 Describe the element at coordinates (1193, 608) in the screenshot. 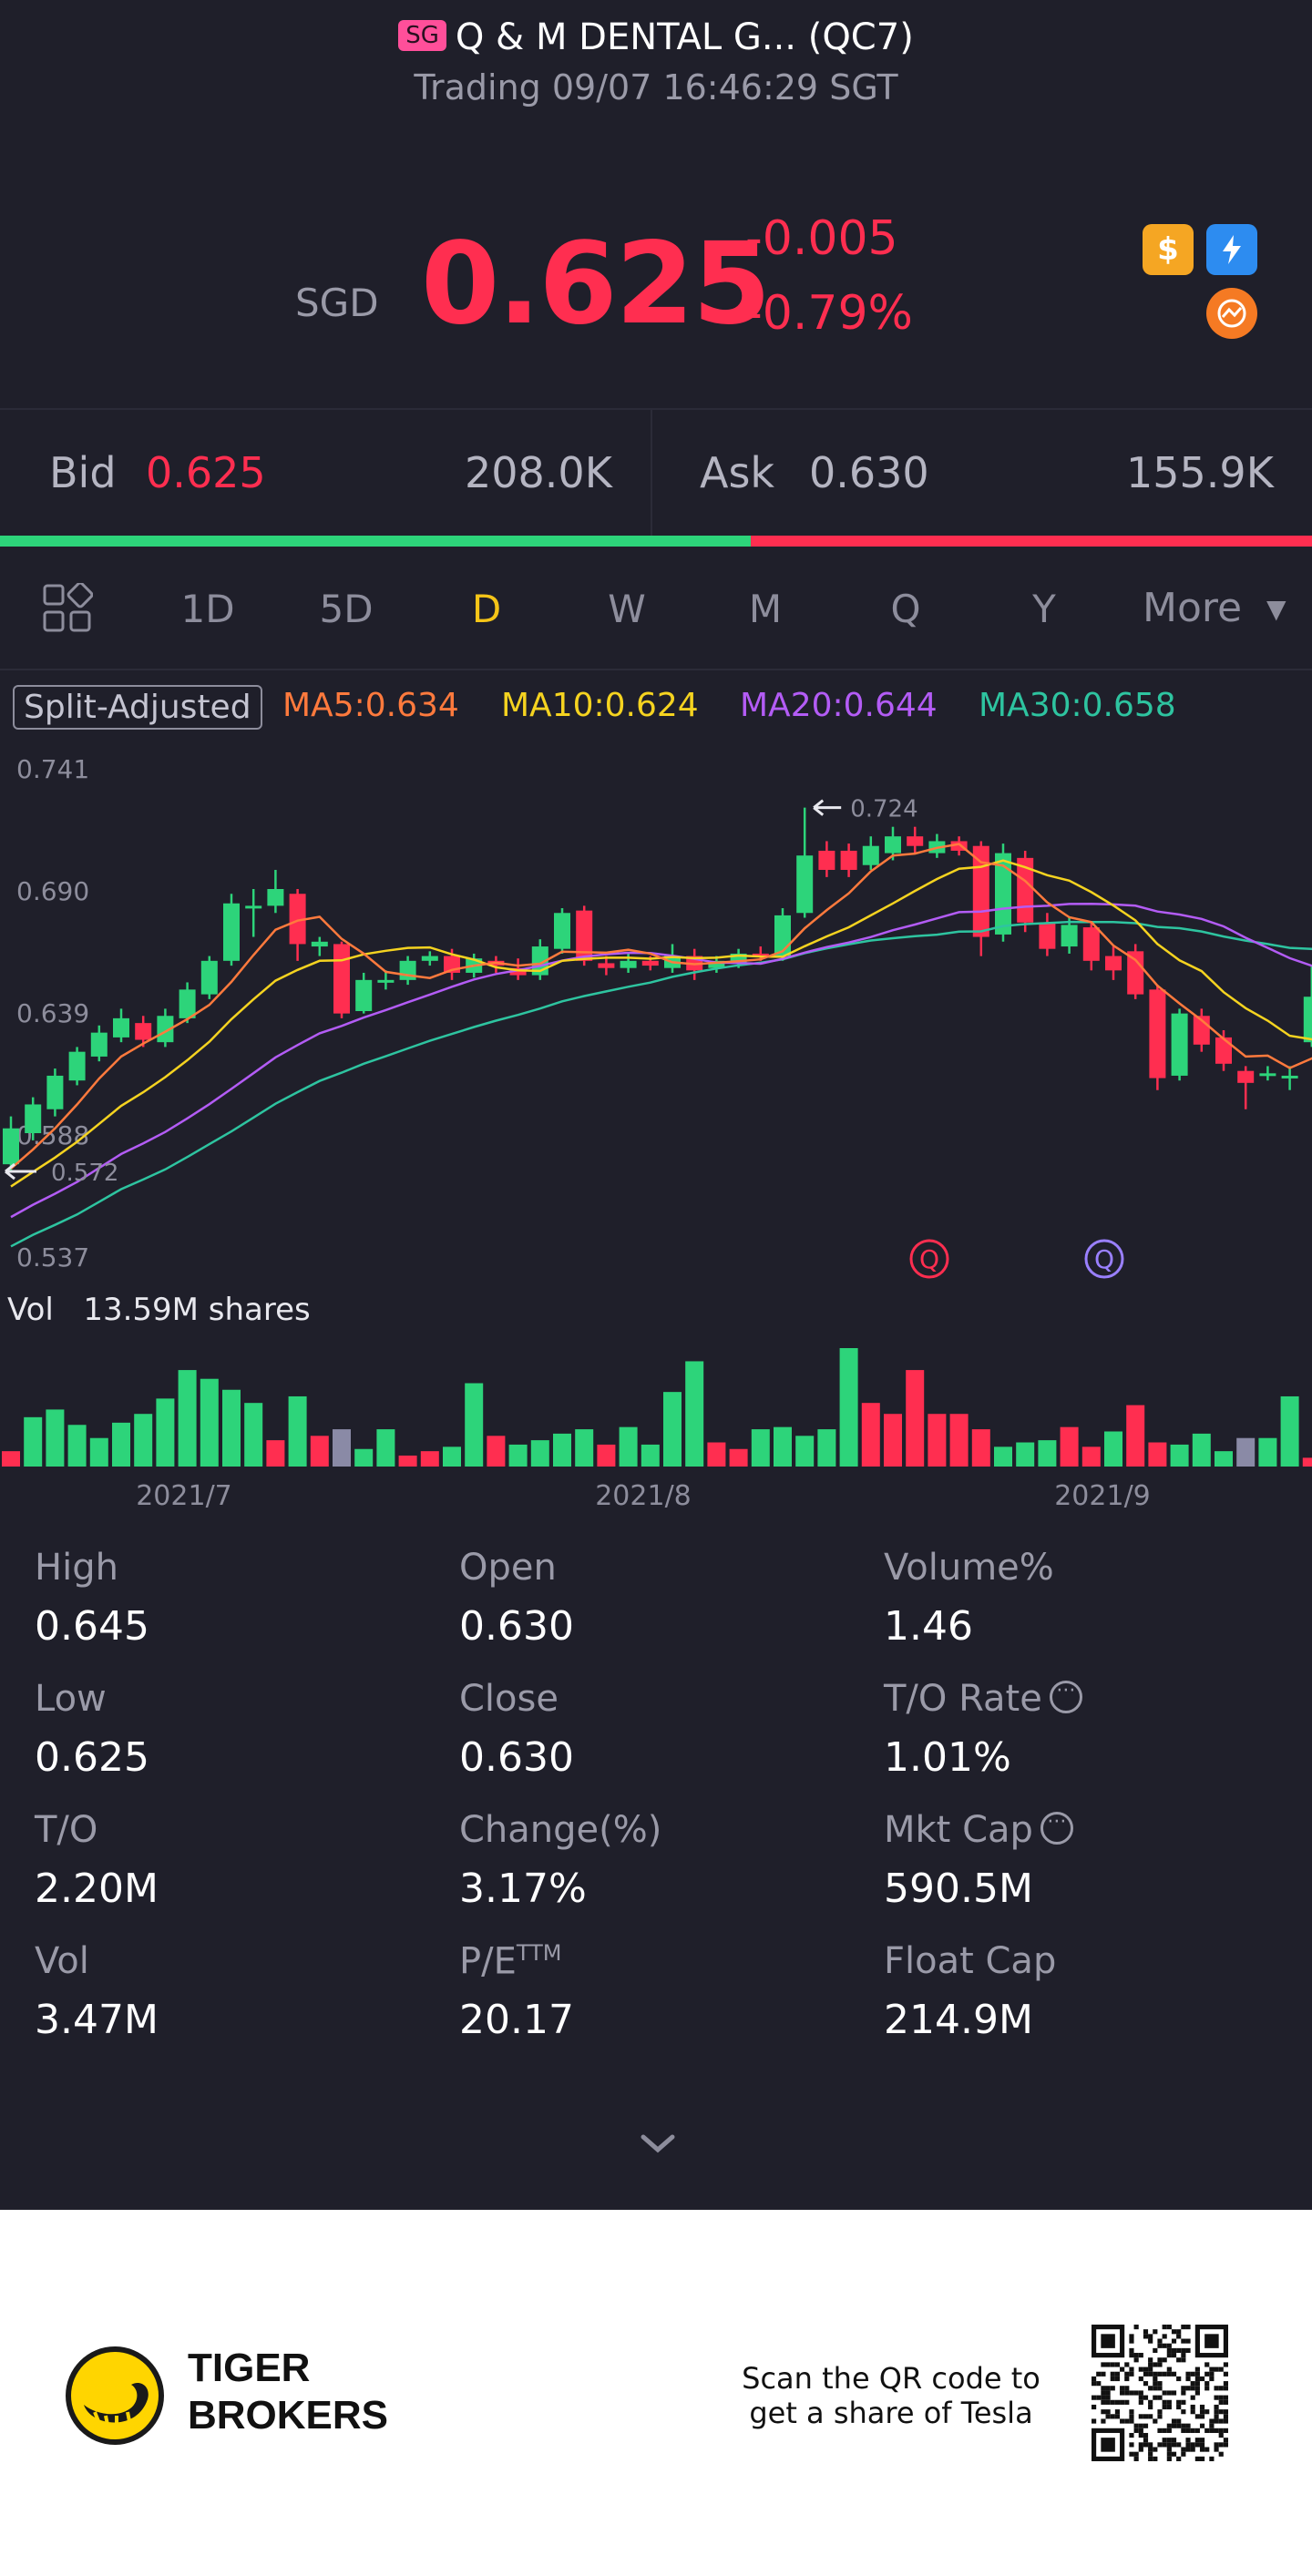

I see `tab-more: More` at that location.